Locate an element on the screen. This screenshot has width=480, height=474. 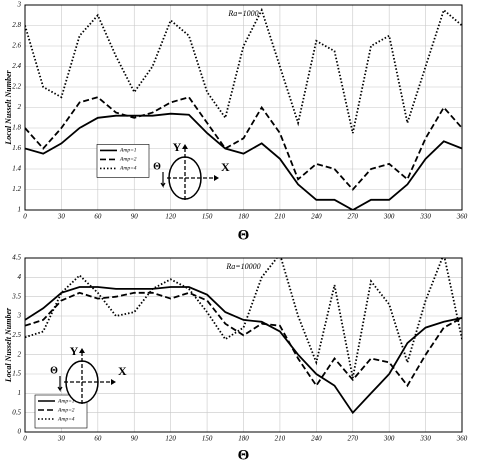
y-tick-label: 2.2 is located at coordinates (16, 87).